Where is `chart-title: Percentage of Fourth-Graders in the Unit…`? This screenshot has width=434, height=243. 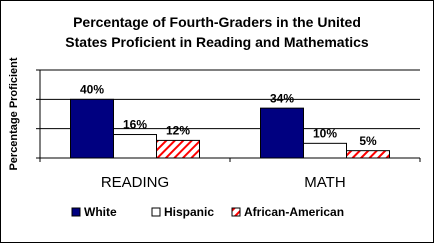 chart-title: Percentage of Fourth-Graders in the Unit… is located at coordinates (217, 32).